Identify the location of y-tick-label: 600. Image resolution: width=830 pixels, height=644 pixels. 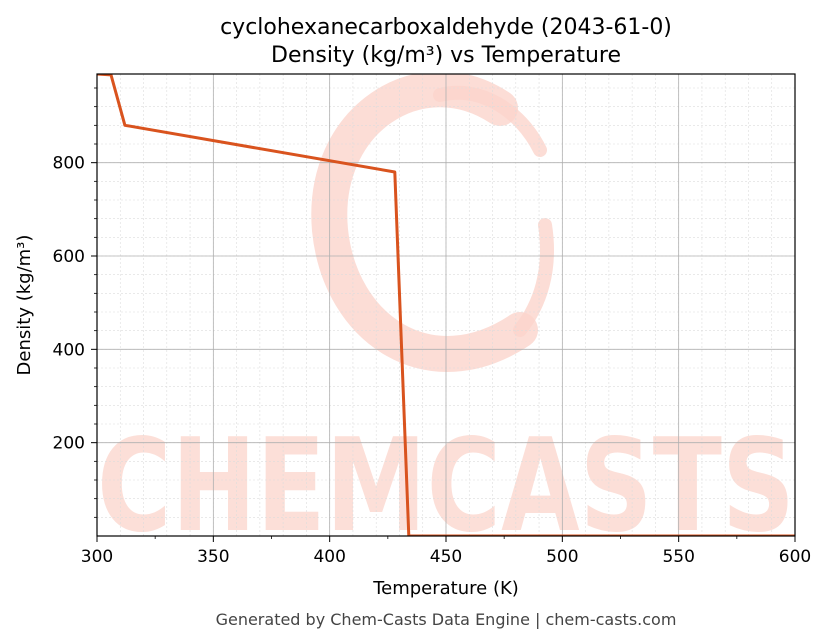
(69, 257).